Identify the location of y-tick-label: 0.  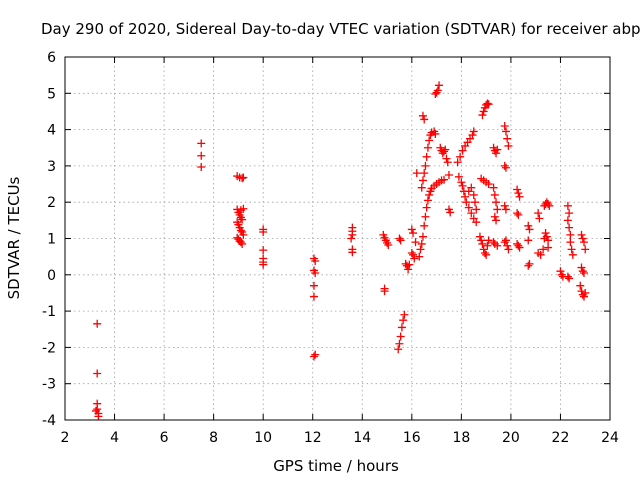
(51, 276).